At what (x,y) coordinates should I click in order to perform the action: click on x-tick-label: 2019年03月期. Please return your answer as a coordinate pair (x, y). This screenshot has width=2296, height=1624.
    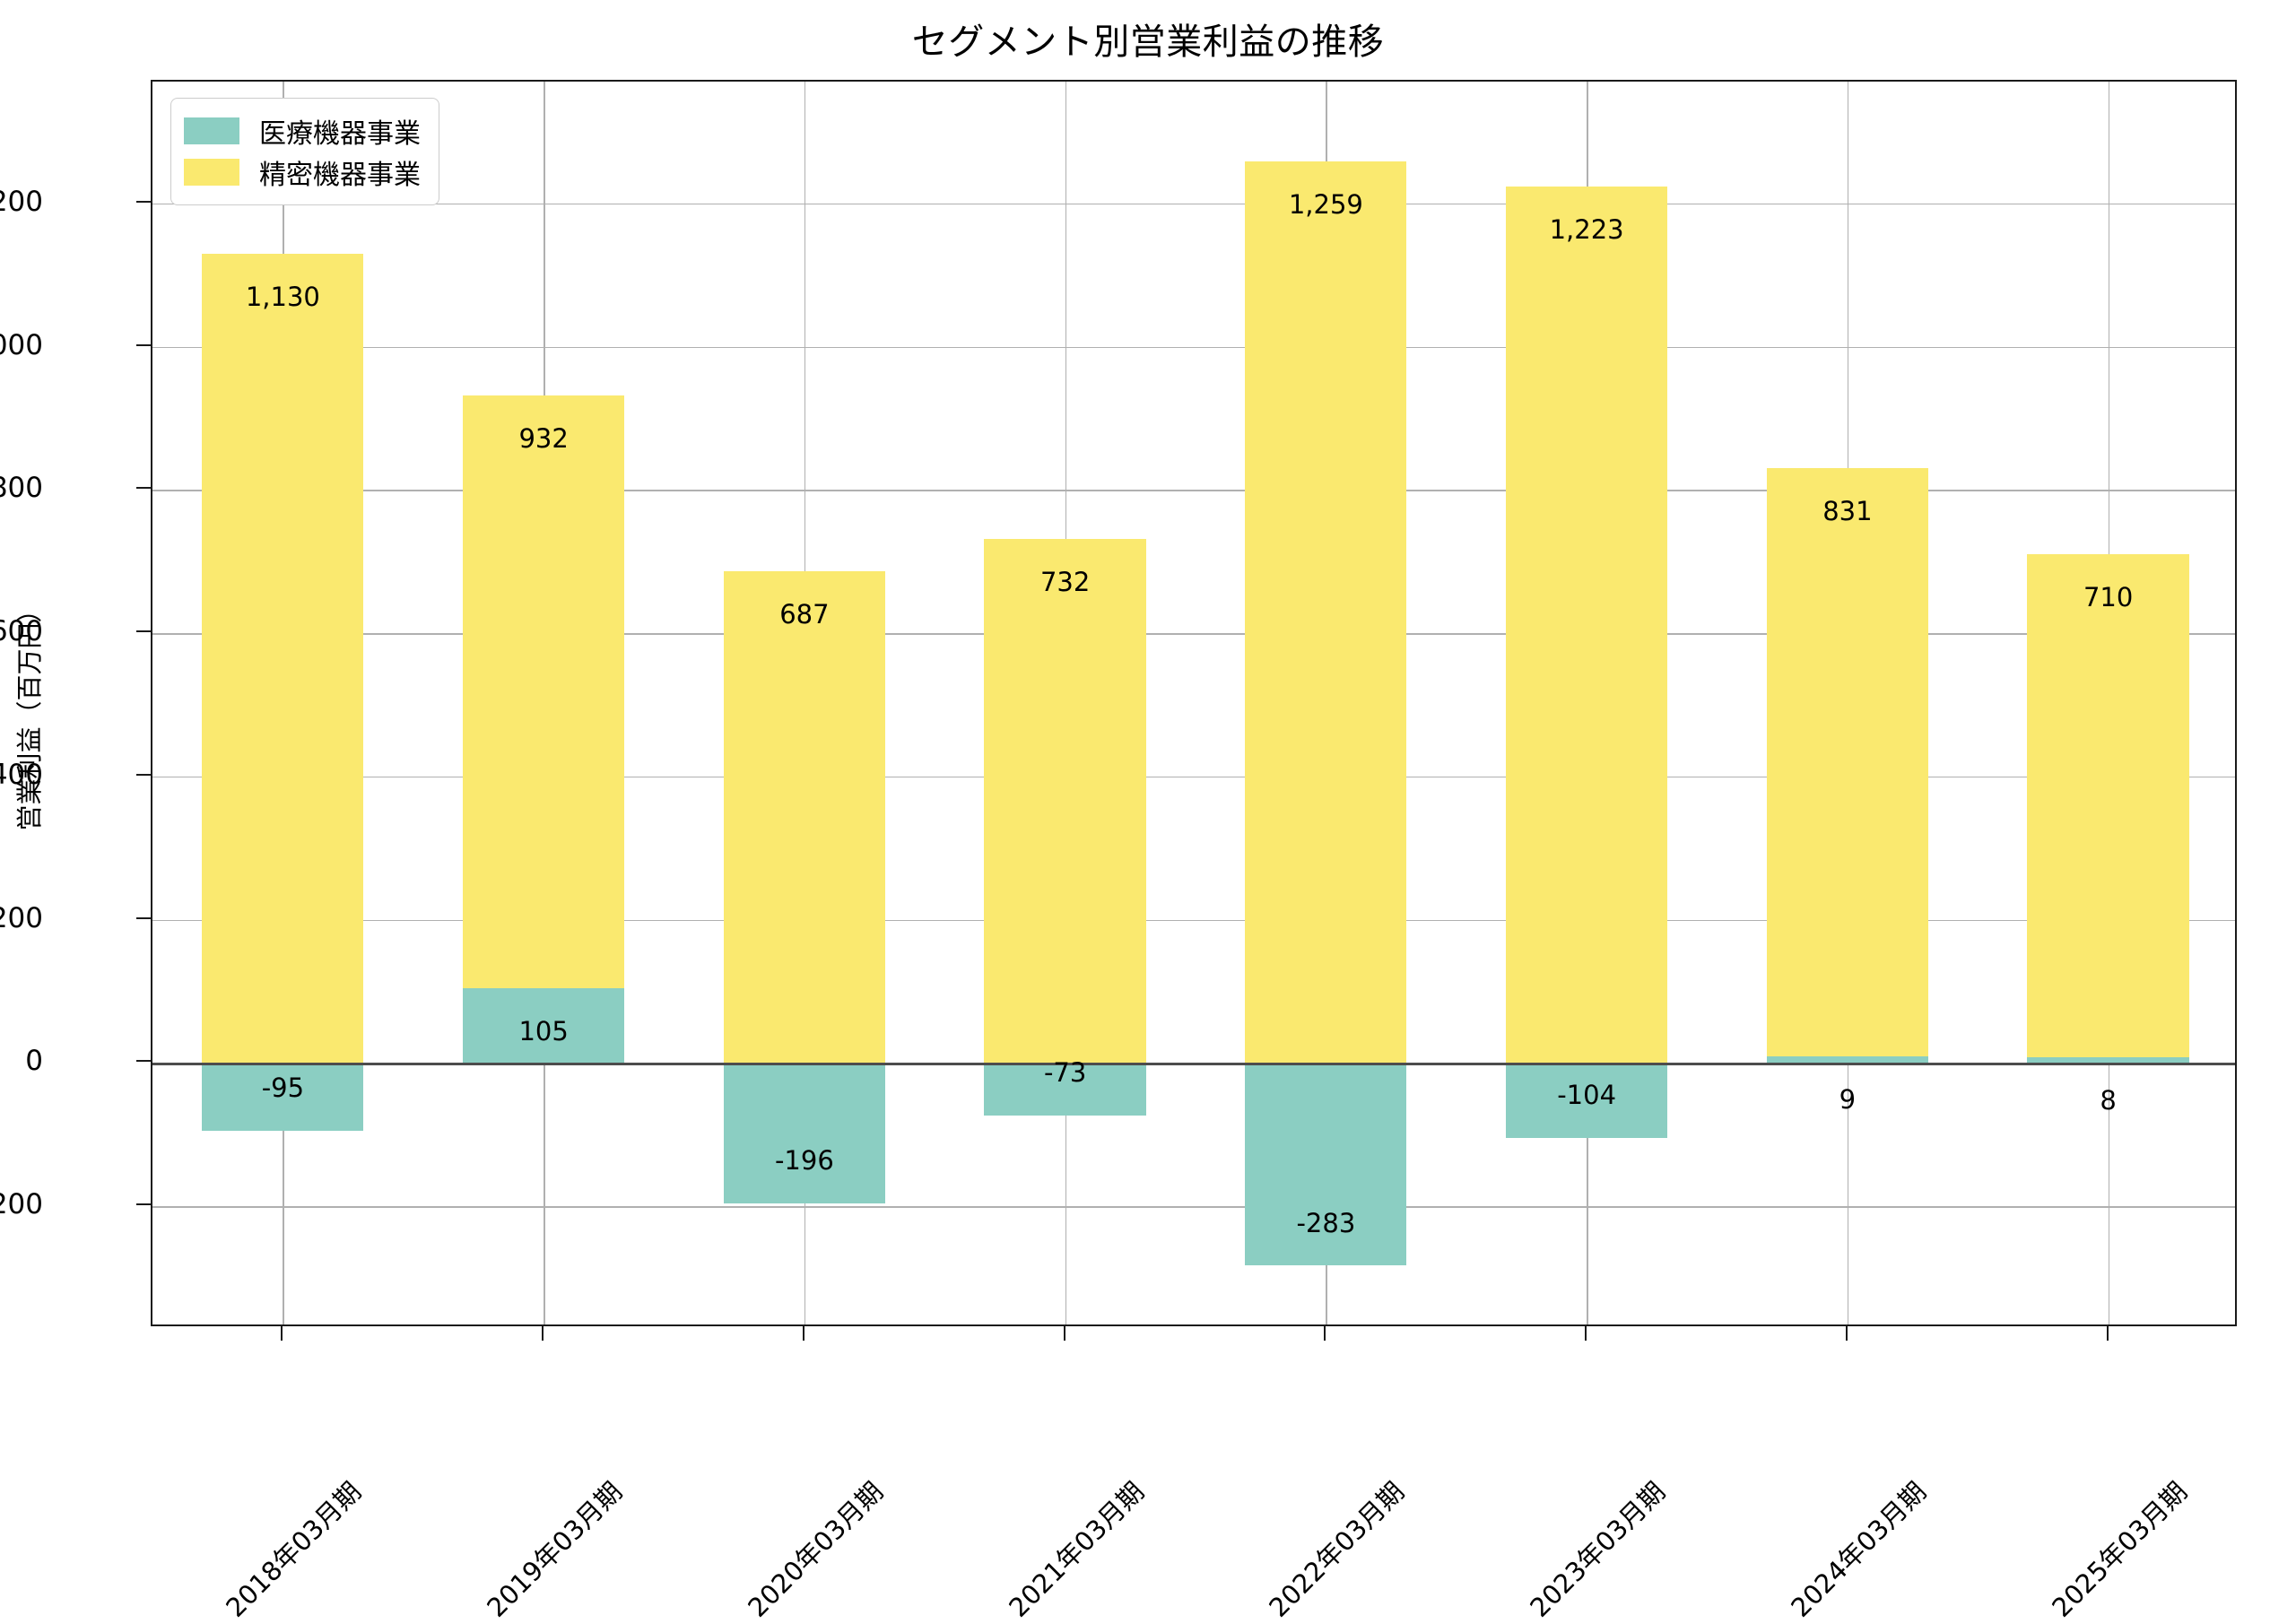
    Looking at the image, I should click on (618, 1485).